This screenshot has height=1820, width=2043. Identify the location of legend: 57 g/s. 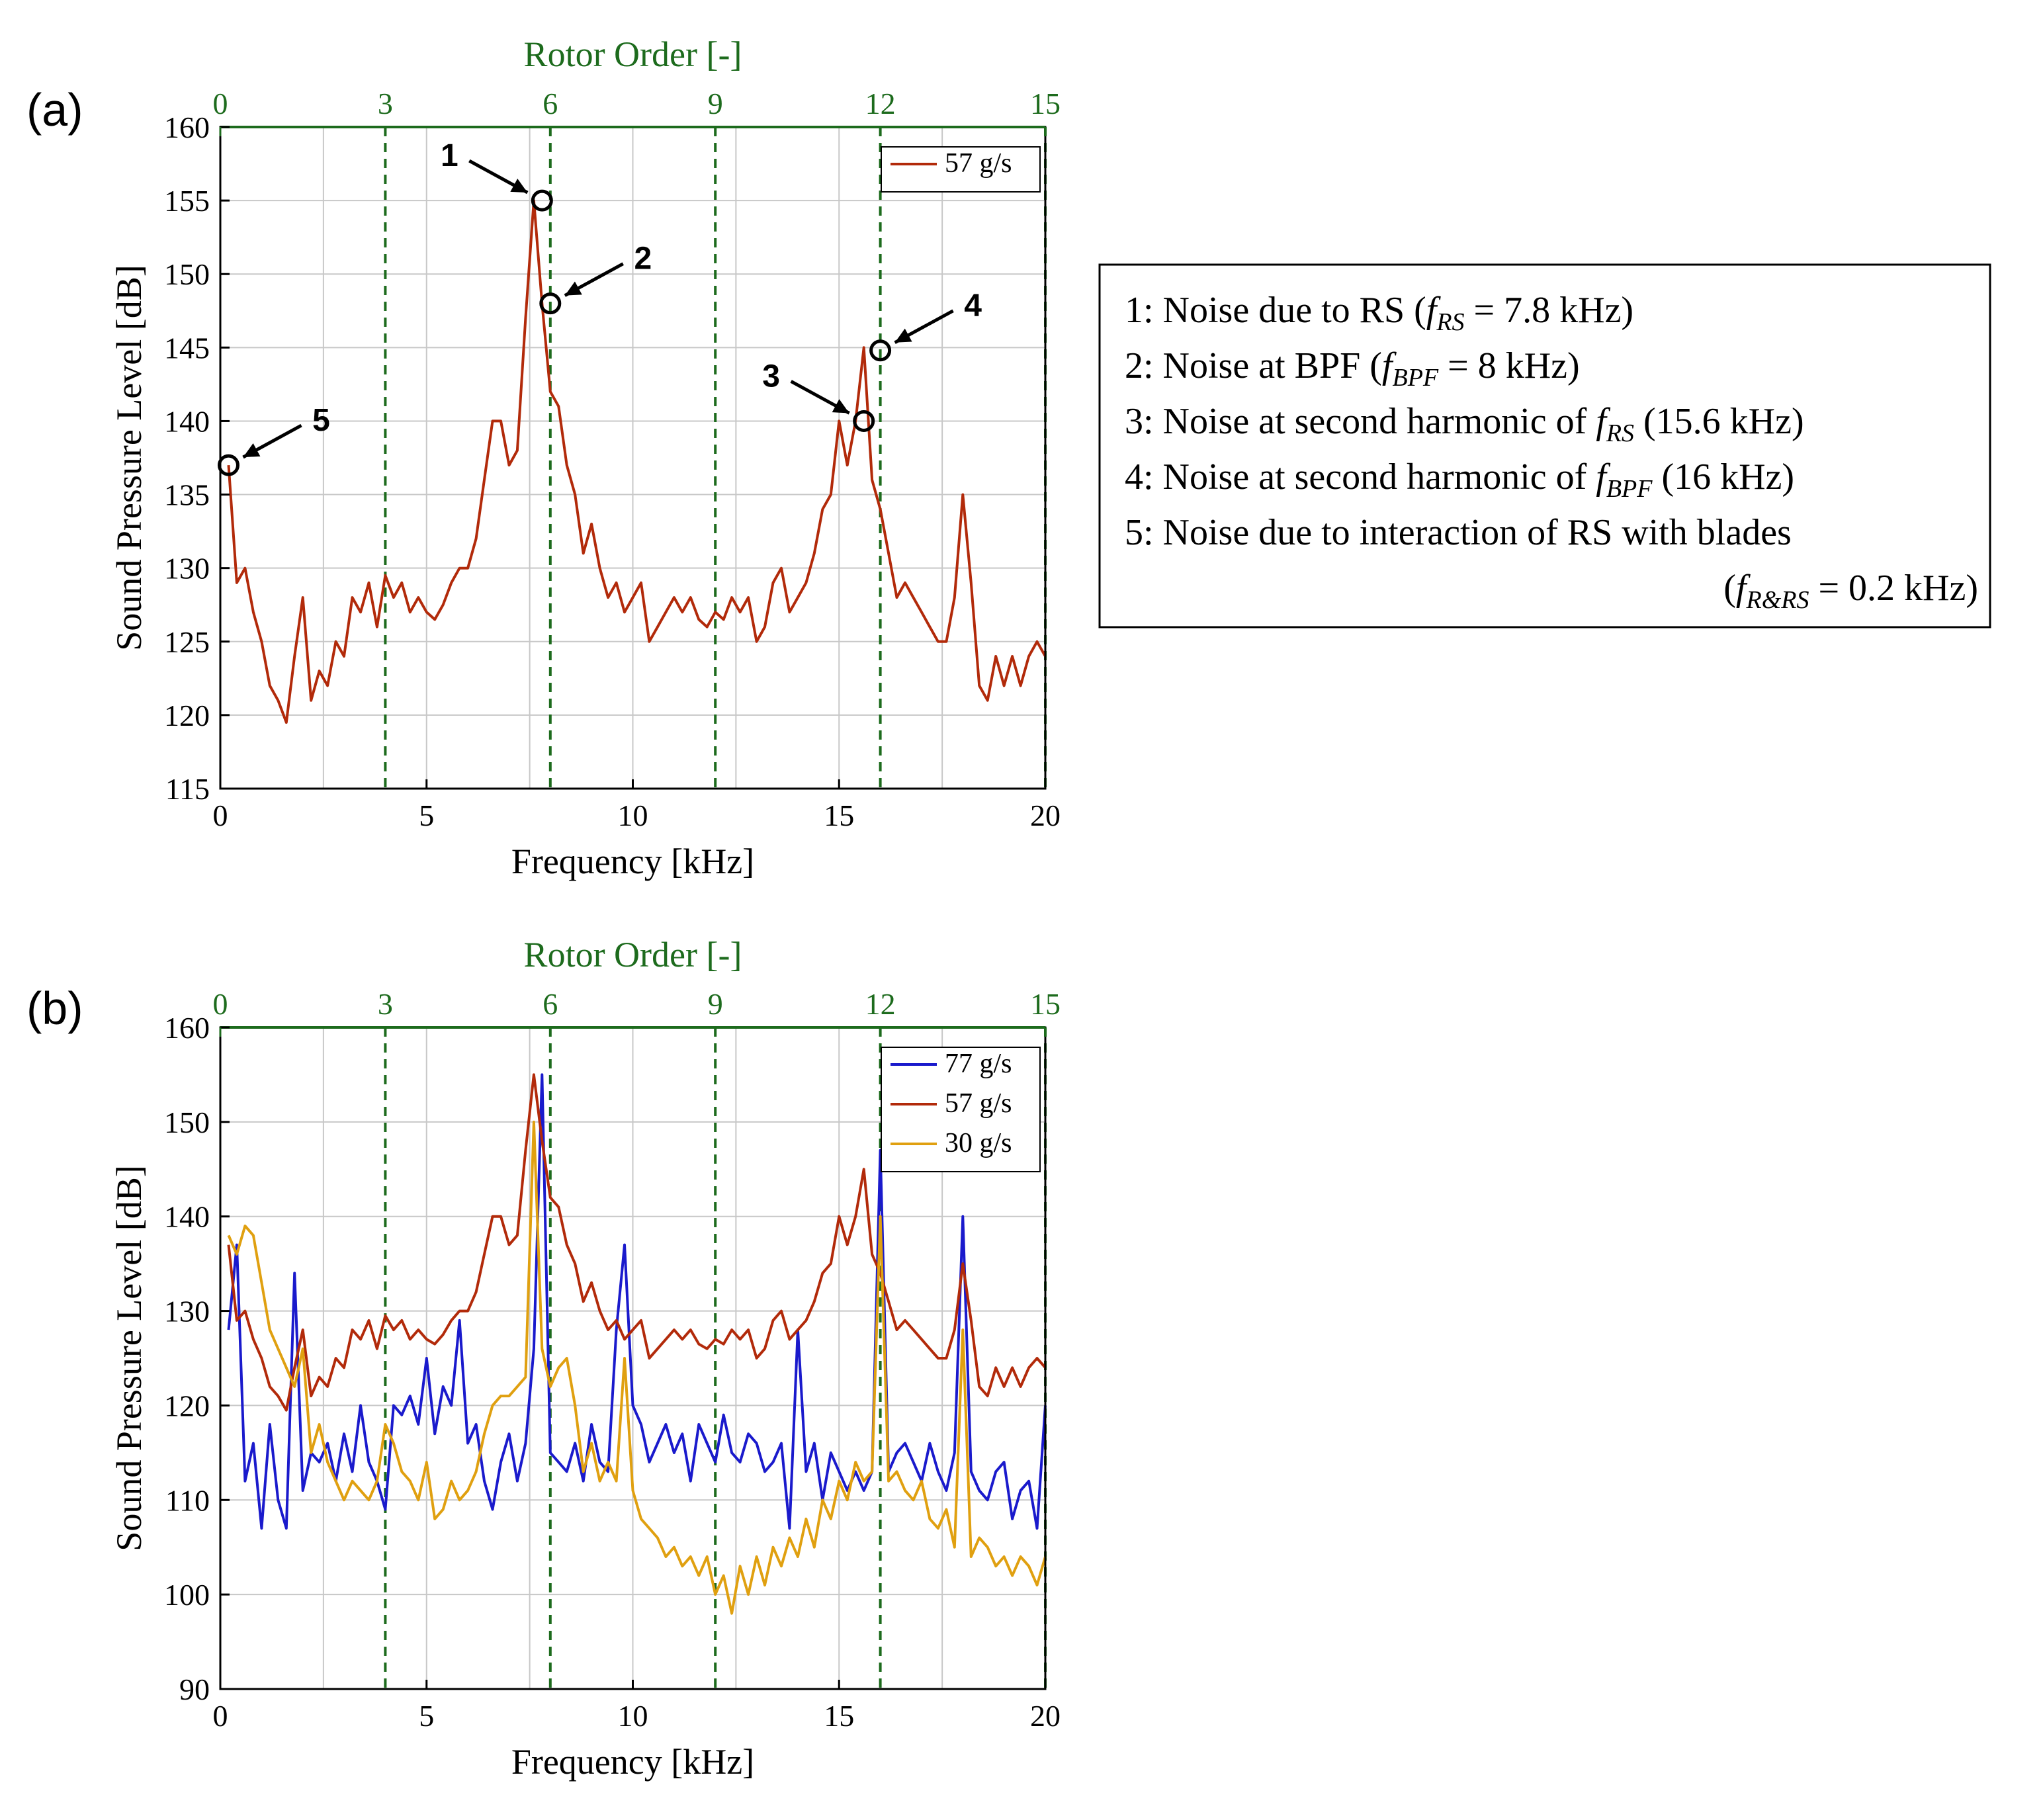
(961, 170).